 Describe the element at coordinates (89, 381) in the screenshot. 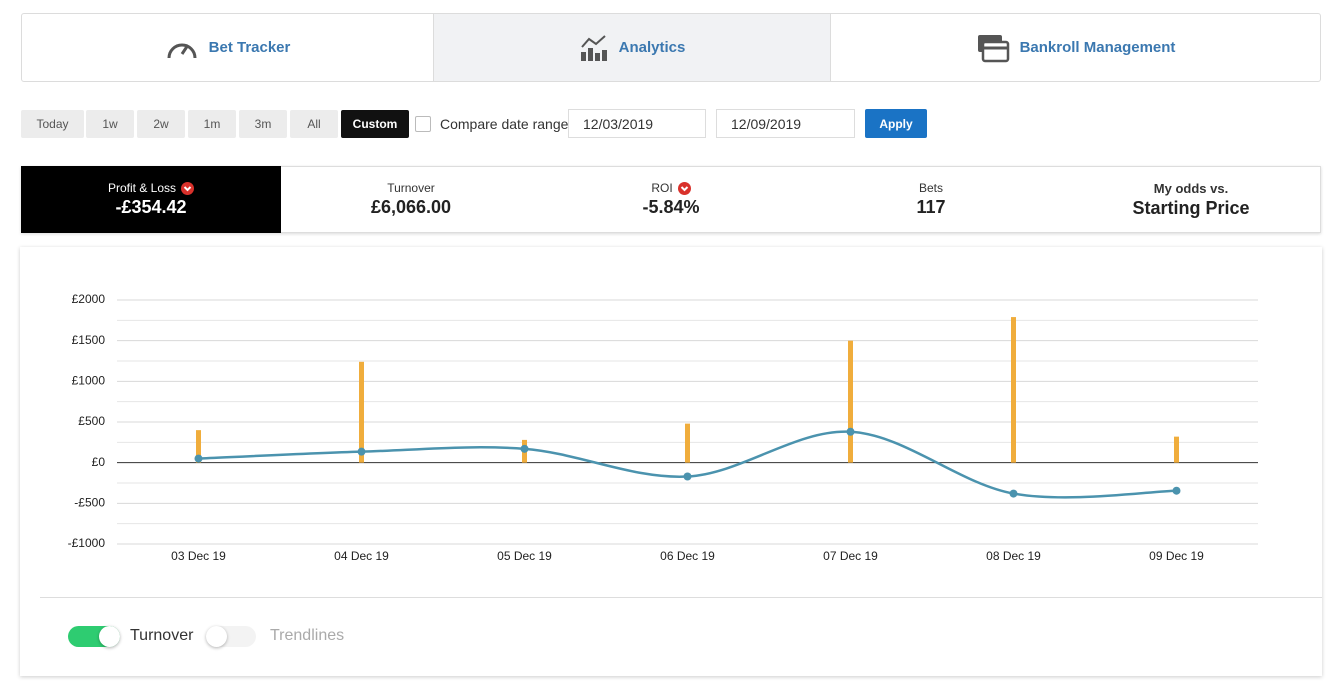

I see `y-tick-label: £1000` at that location.